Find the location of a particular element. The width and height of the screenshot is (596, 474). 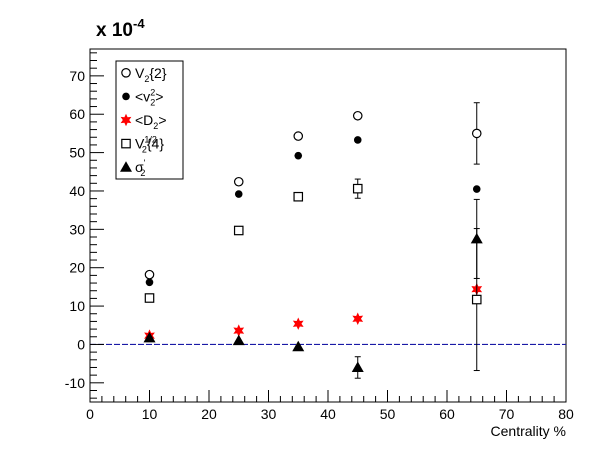

legend-label-sup: 2 is located at coordinates (152, 92).